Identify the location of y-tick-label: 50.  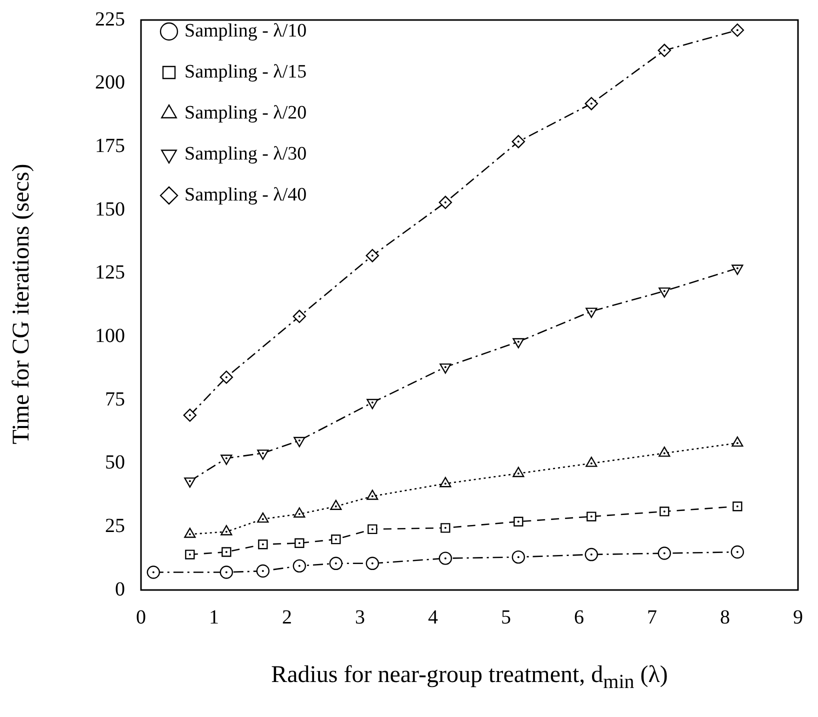
(115, 463).